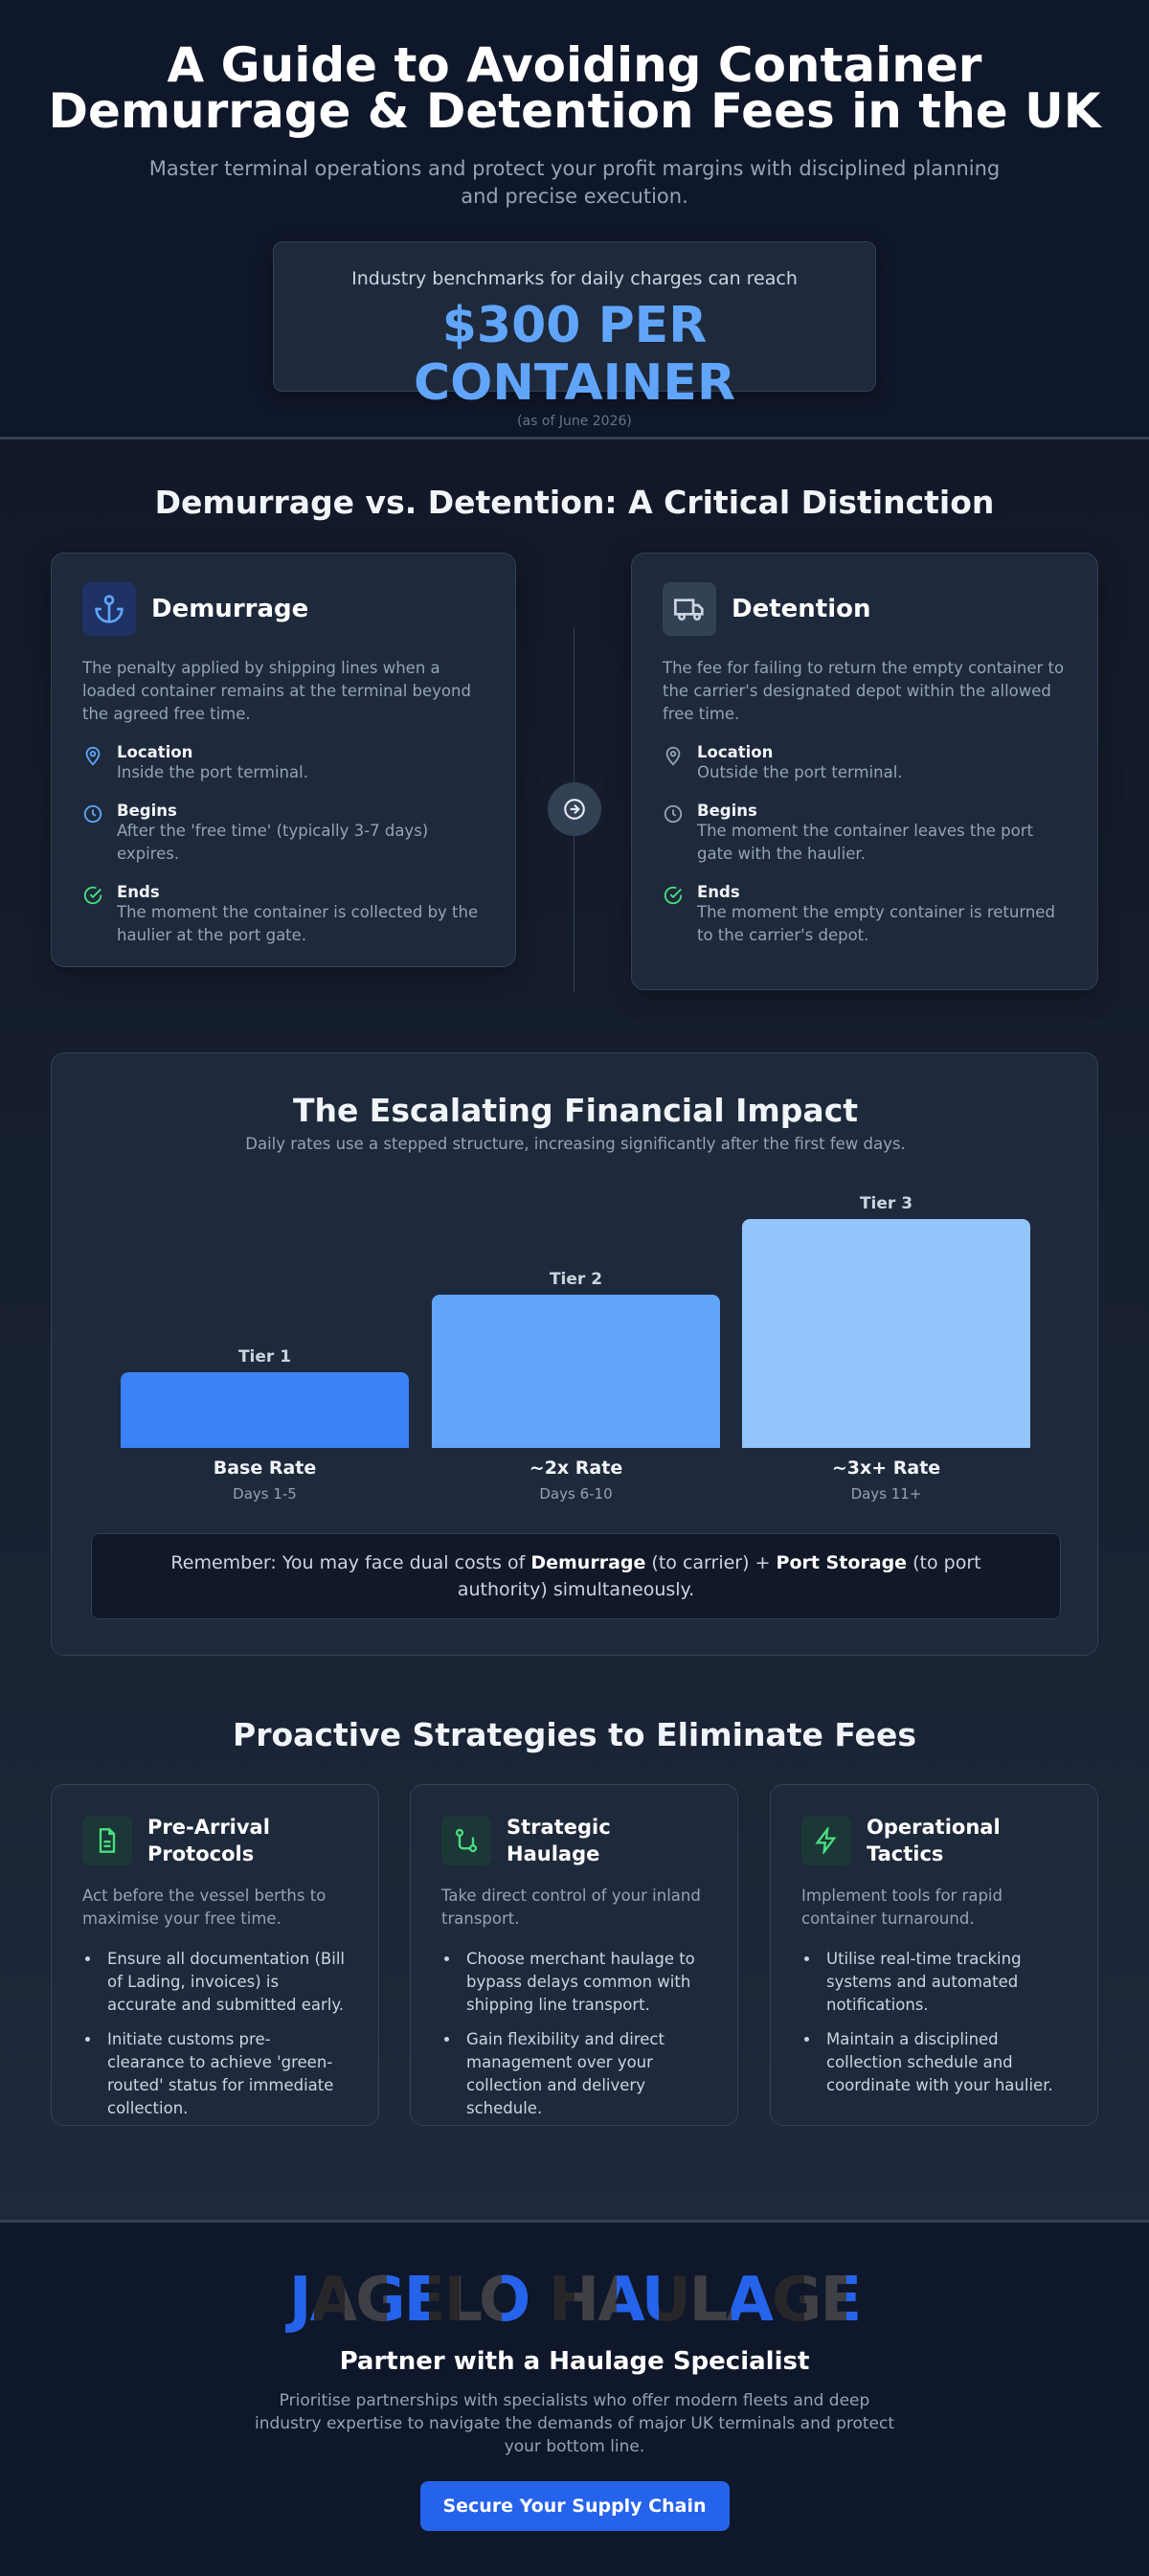 This screenshot has width=1149, height=2576. I want to click on card-title: Strategic Haulage, so click(559, 1840).